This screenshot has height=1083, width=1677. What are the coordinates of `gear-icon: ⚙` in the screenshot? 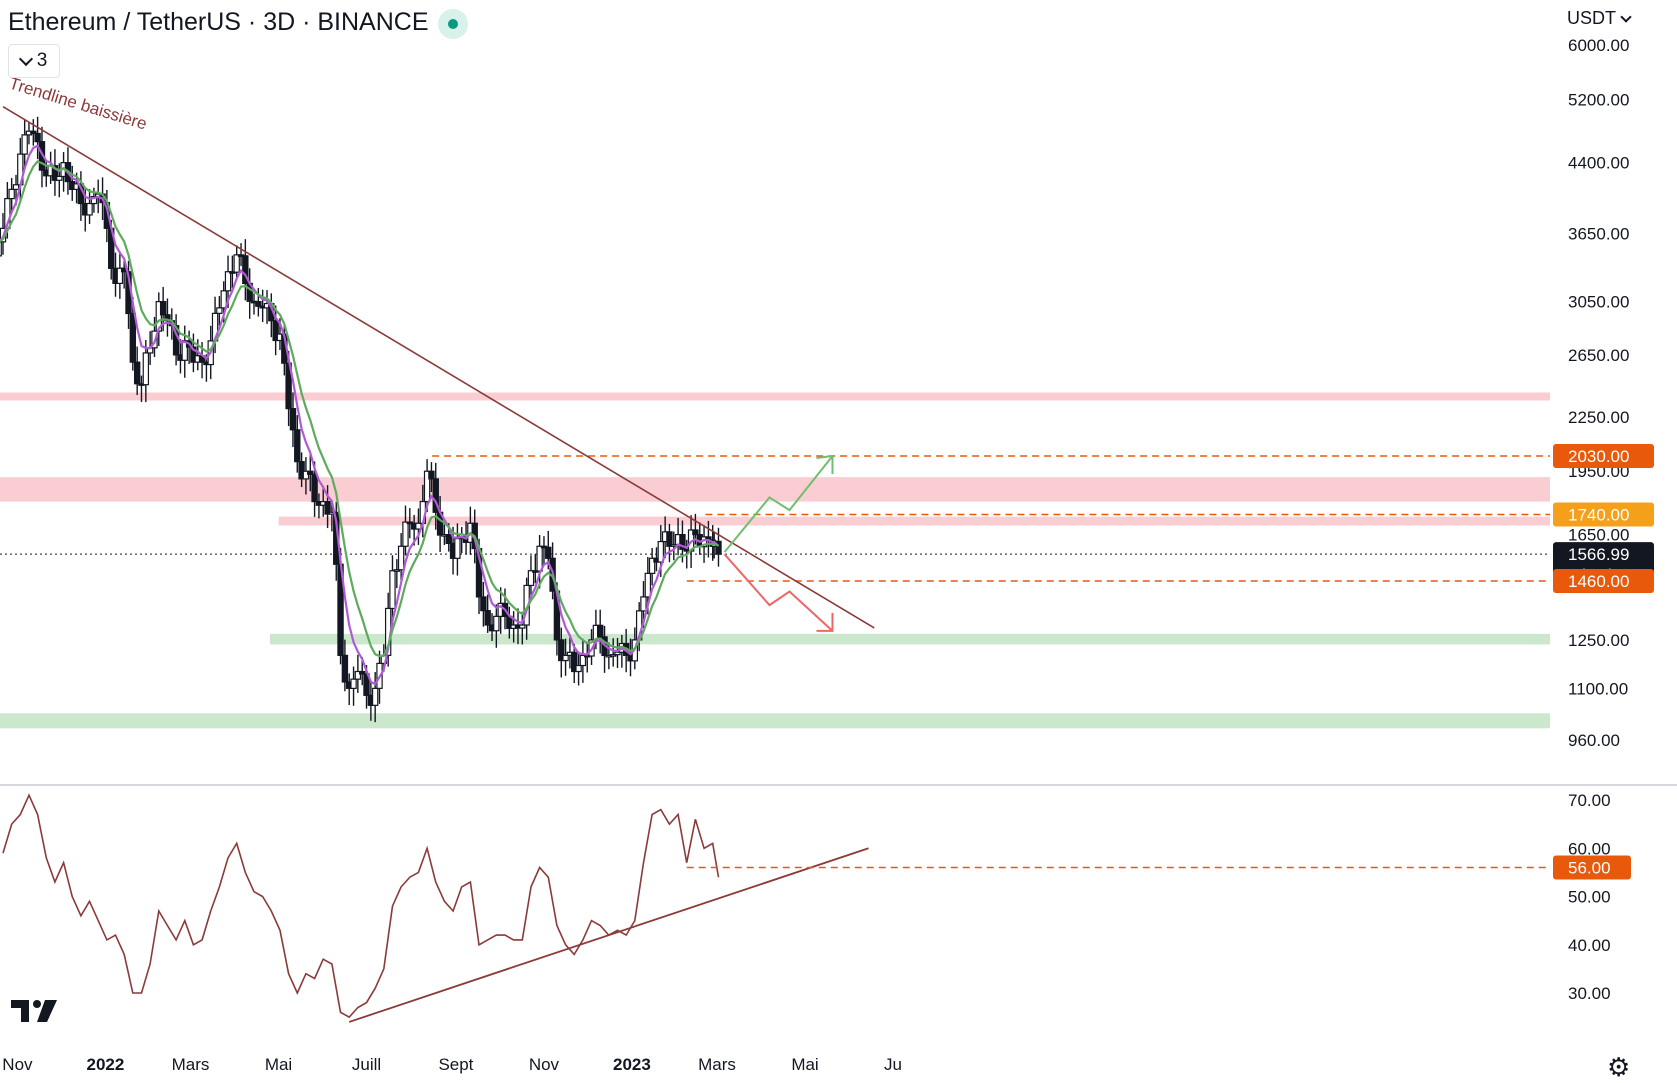 It's located at (1619, 1067).